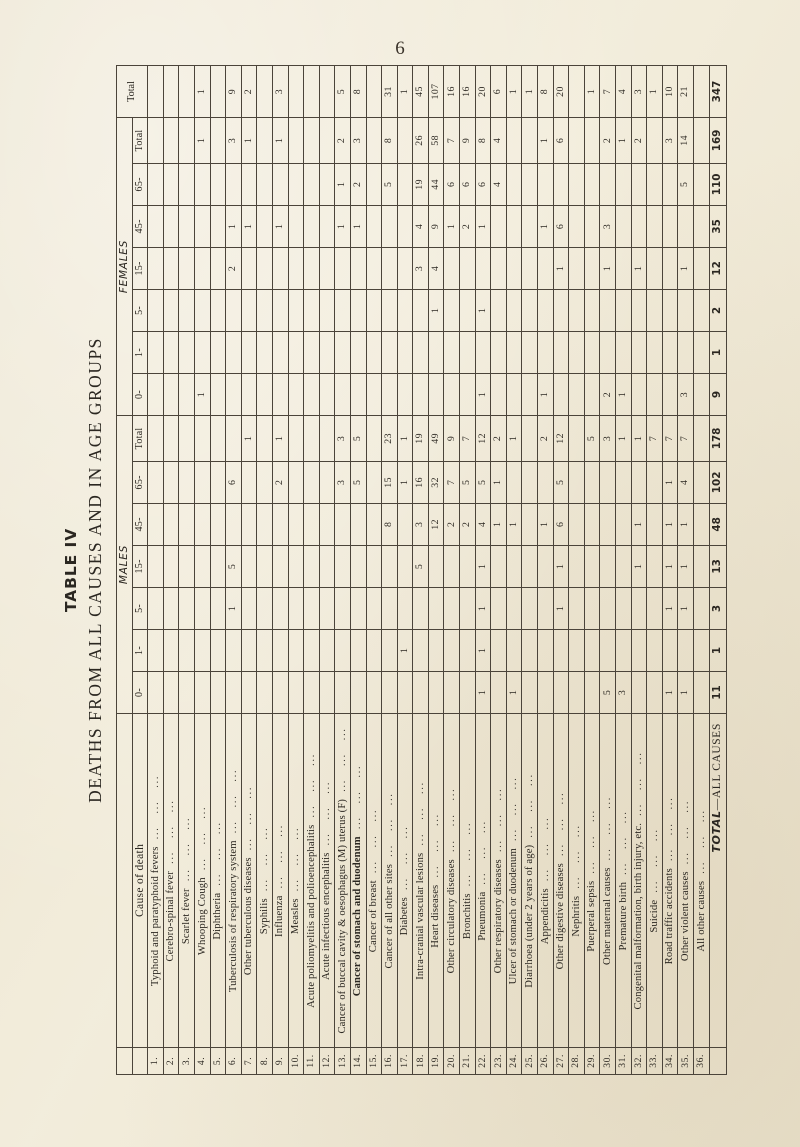 The image size is (800, 1147). Describe the element at coordinates (483, 91) in the screenshot. I see `total-cell: 20` at that location.